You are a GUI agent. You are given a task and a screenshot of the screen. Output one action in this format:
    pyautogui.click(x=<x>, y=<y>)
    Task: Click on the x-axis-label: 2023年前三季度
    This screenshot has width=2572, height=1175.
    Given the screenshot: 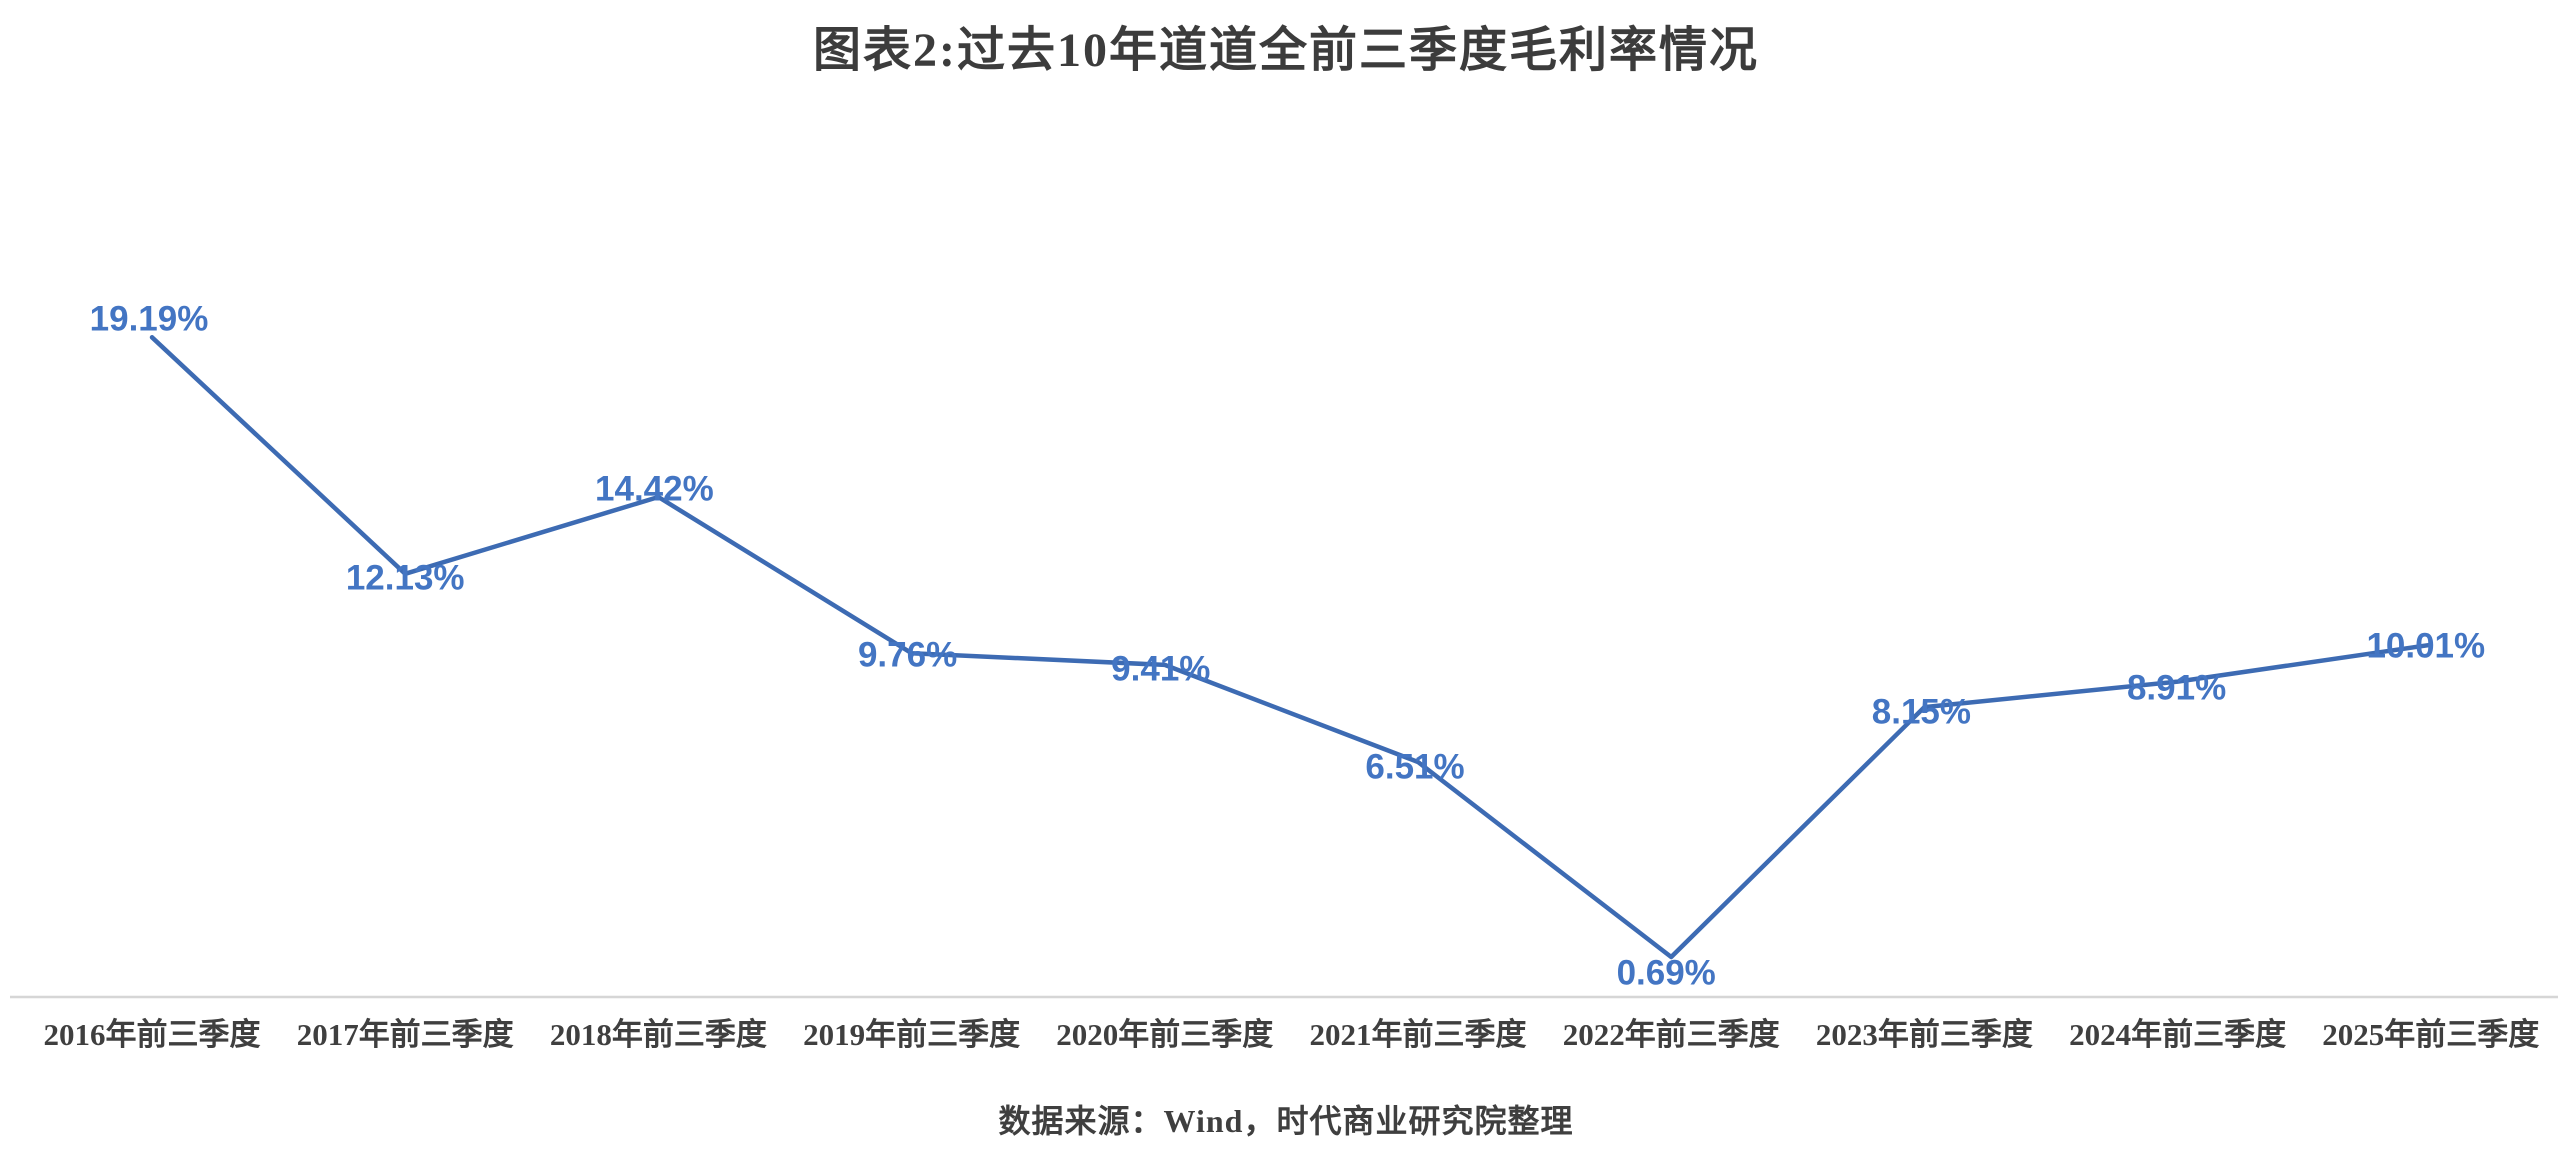 What is the action you would take?
    pyautogui.click(x=1924, y=1034)
    